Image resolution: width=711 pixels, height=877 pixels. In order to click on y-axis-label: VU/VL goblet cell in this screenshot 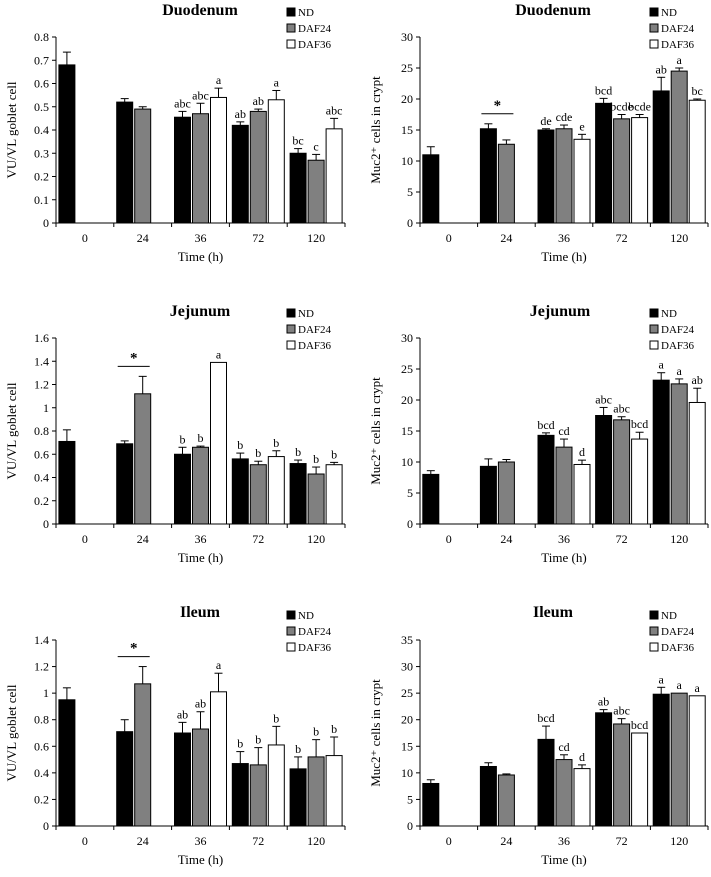, I will do `click(11, 430)`.